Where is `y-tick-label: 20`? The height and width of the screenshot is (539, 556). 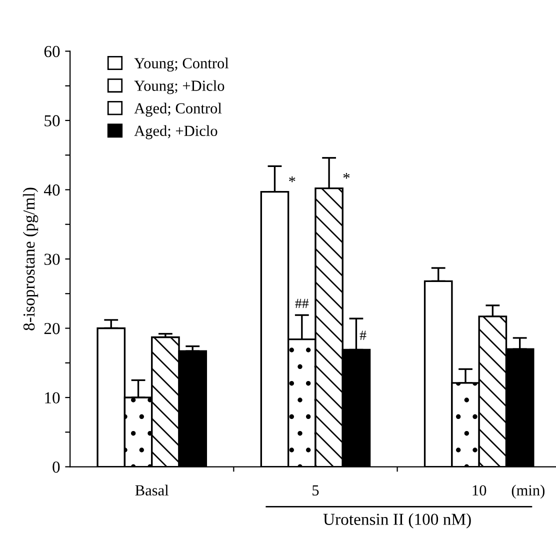 y-tick-label: 20 is located at coordinates (52, 328).